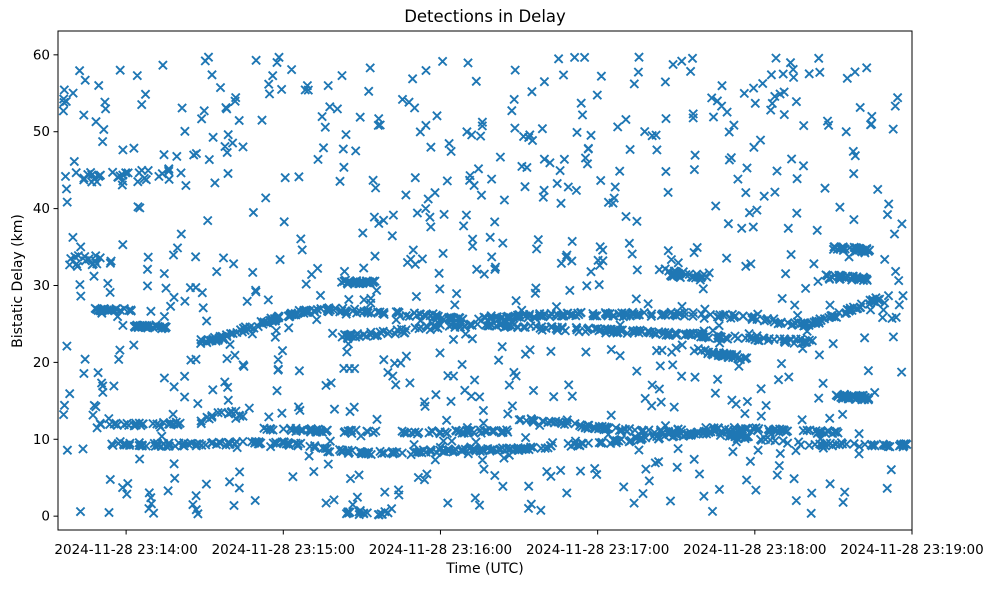 The width and height of the screenshot is (989, 590). Describe the element at coordinates (911, 550) in the screenshot. I see `x-tick-label: 2024-11-28 23:19:00` at that location.